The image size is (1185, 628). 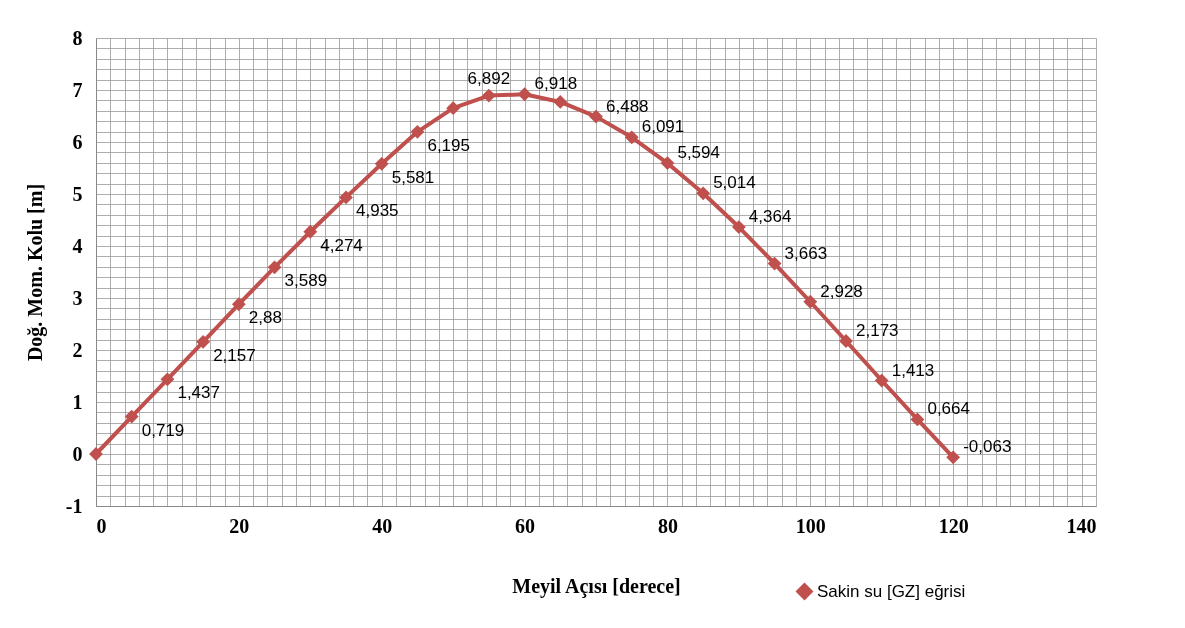 What do you see at coordinates (77, 193) in the screenshot?
I see `y-tick-label: 5` at bounding box center [77, 193].